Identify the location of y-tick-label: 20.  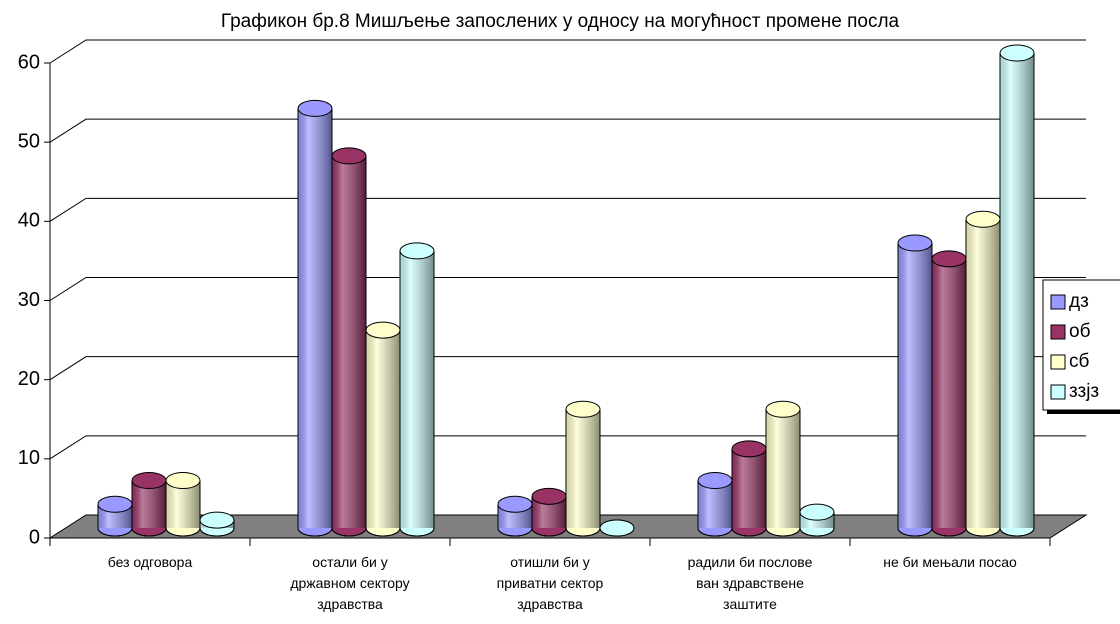
(29, 379).